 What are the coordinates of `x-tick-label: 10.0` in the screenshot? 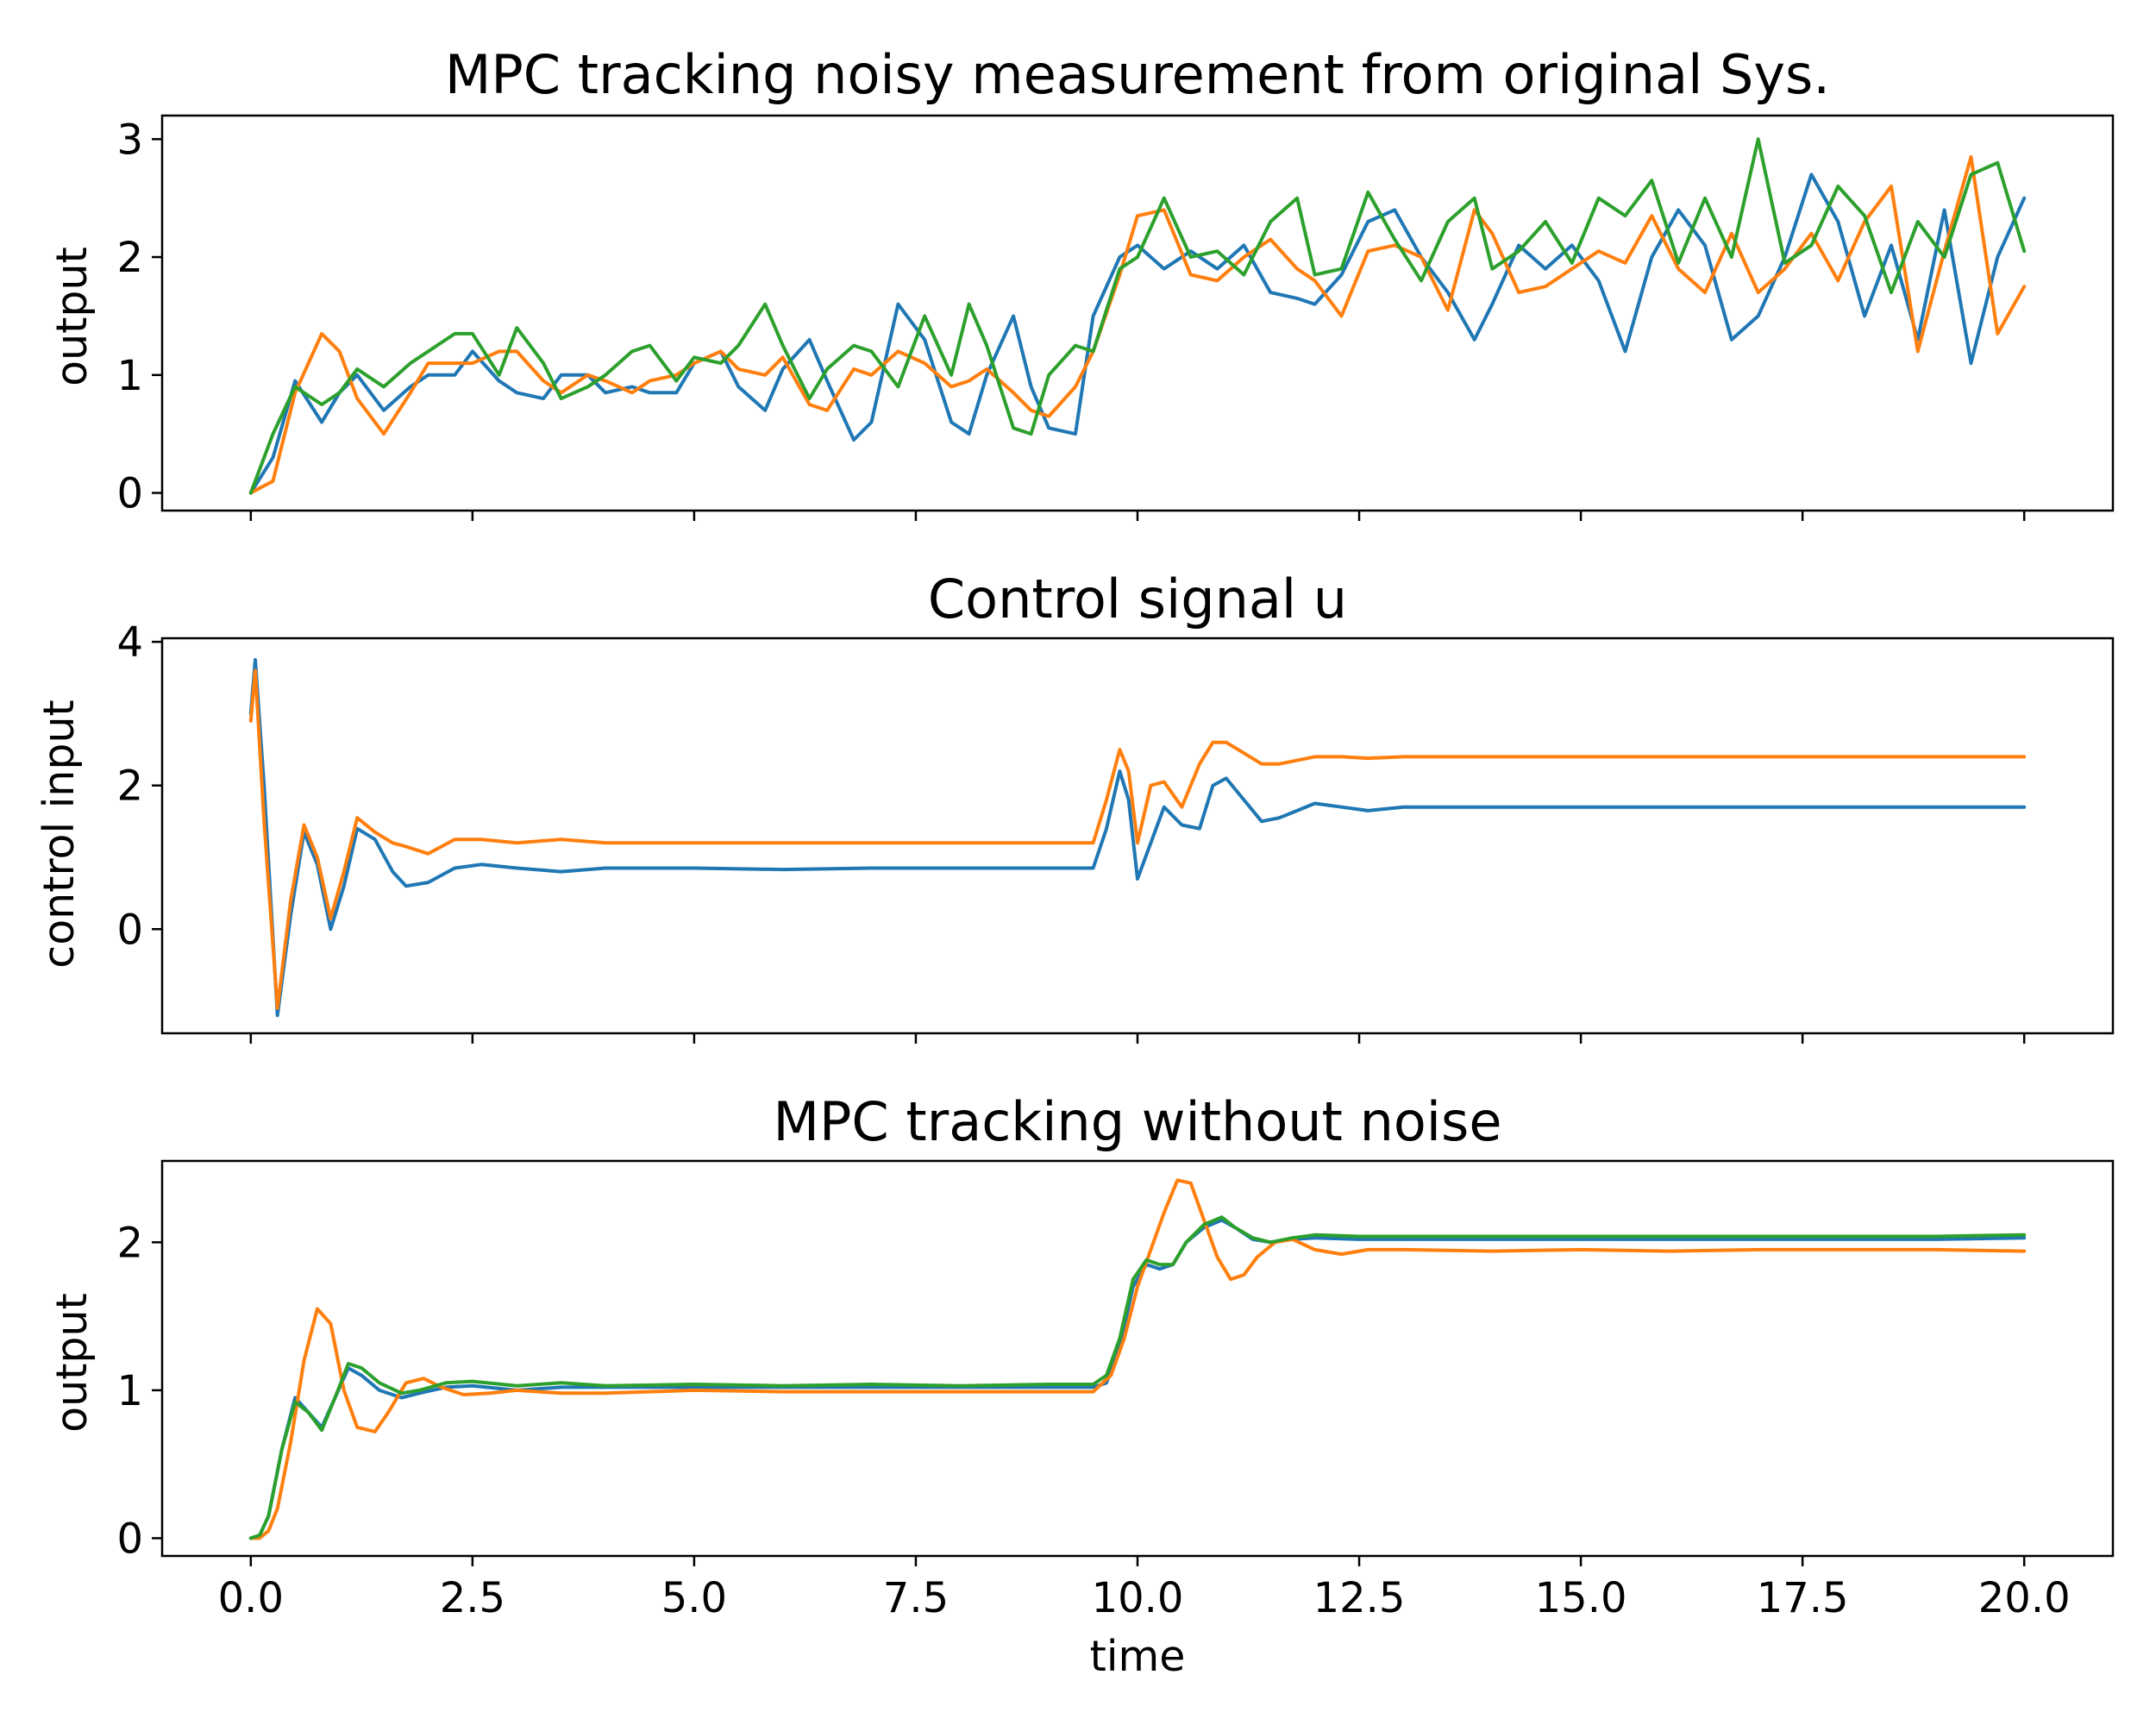 It's located at (1138, 1598).